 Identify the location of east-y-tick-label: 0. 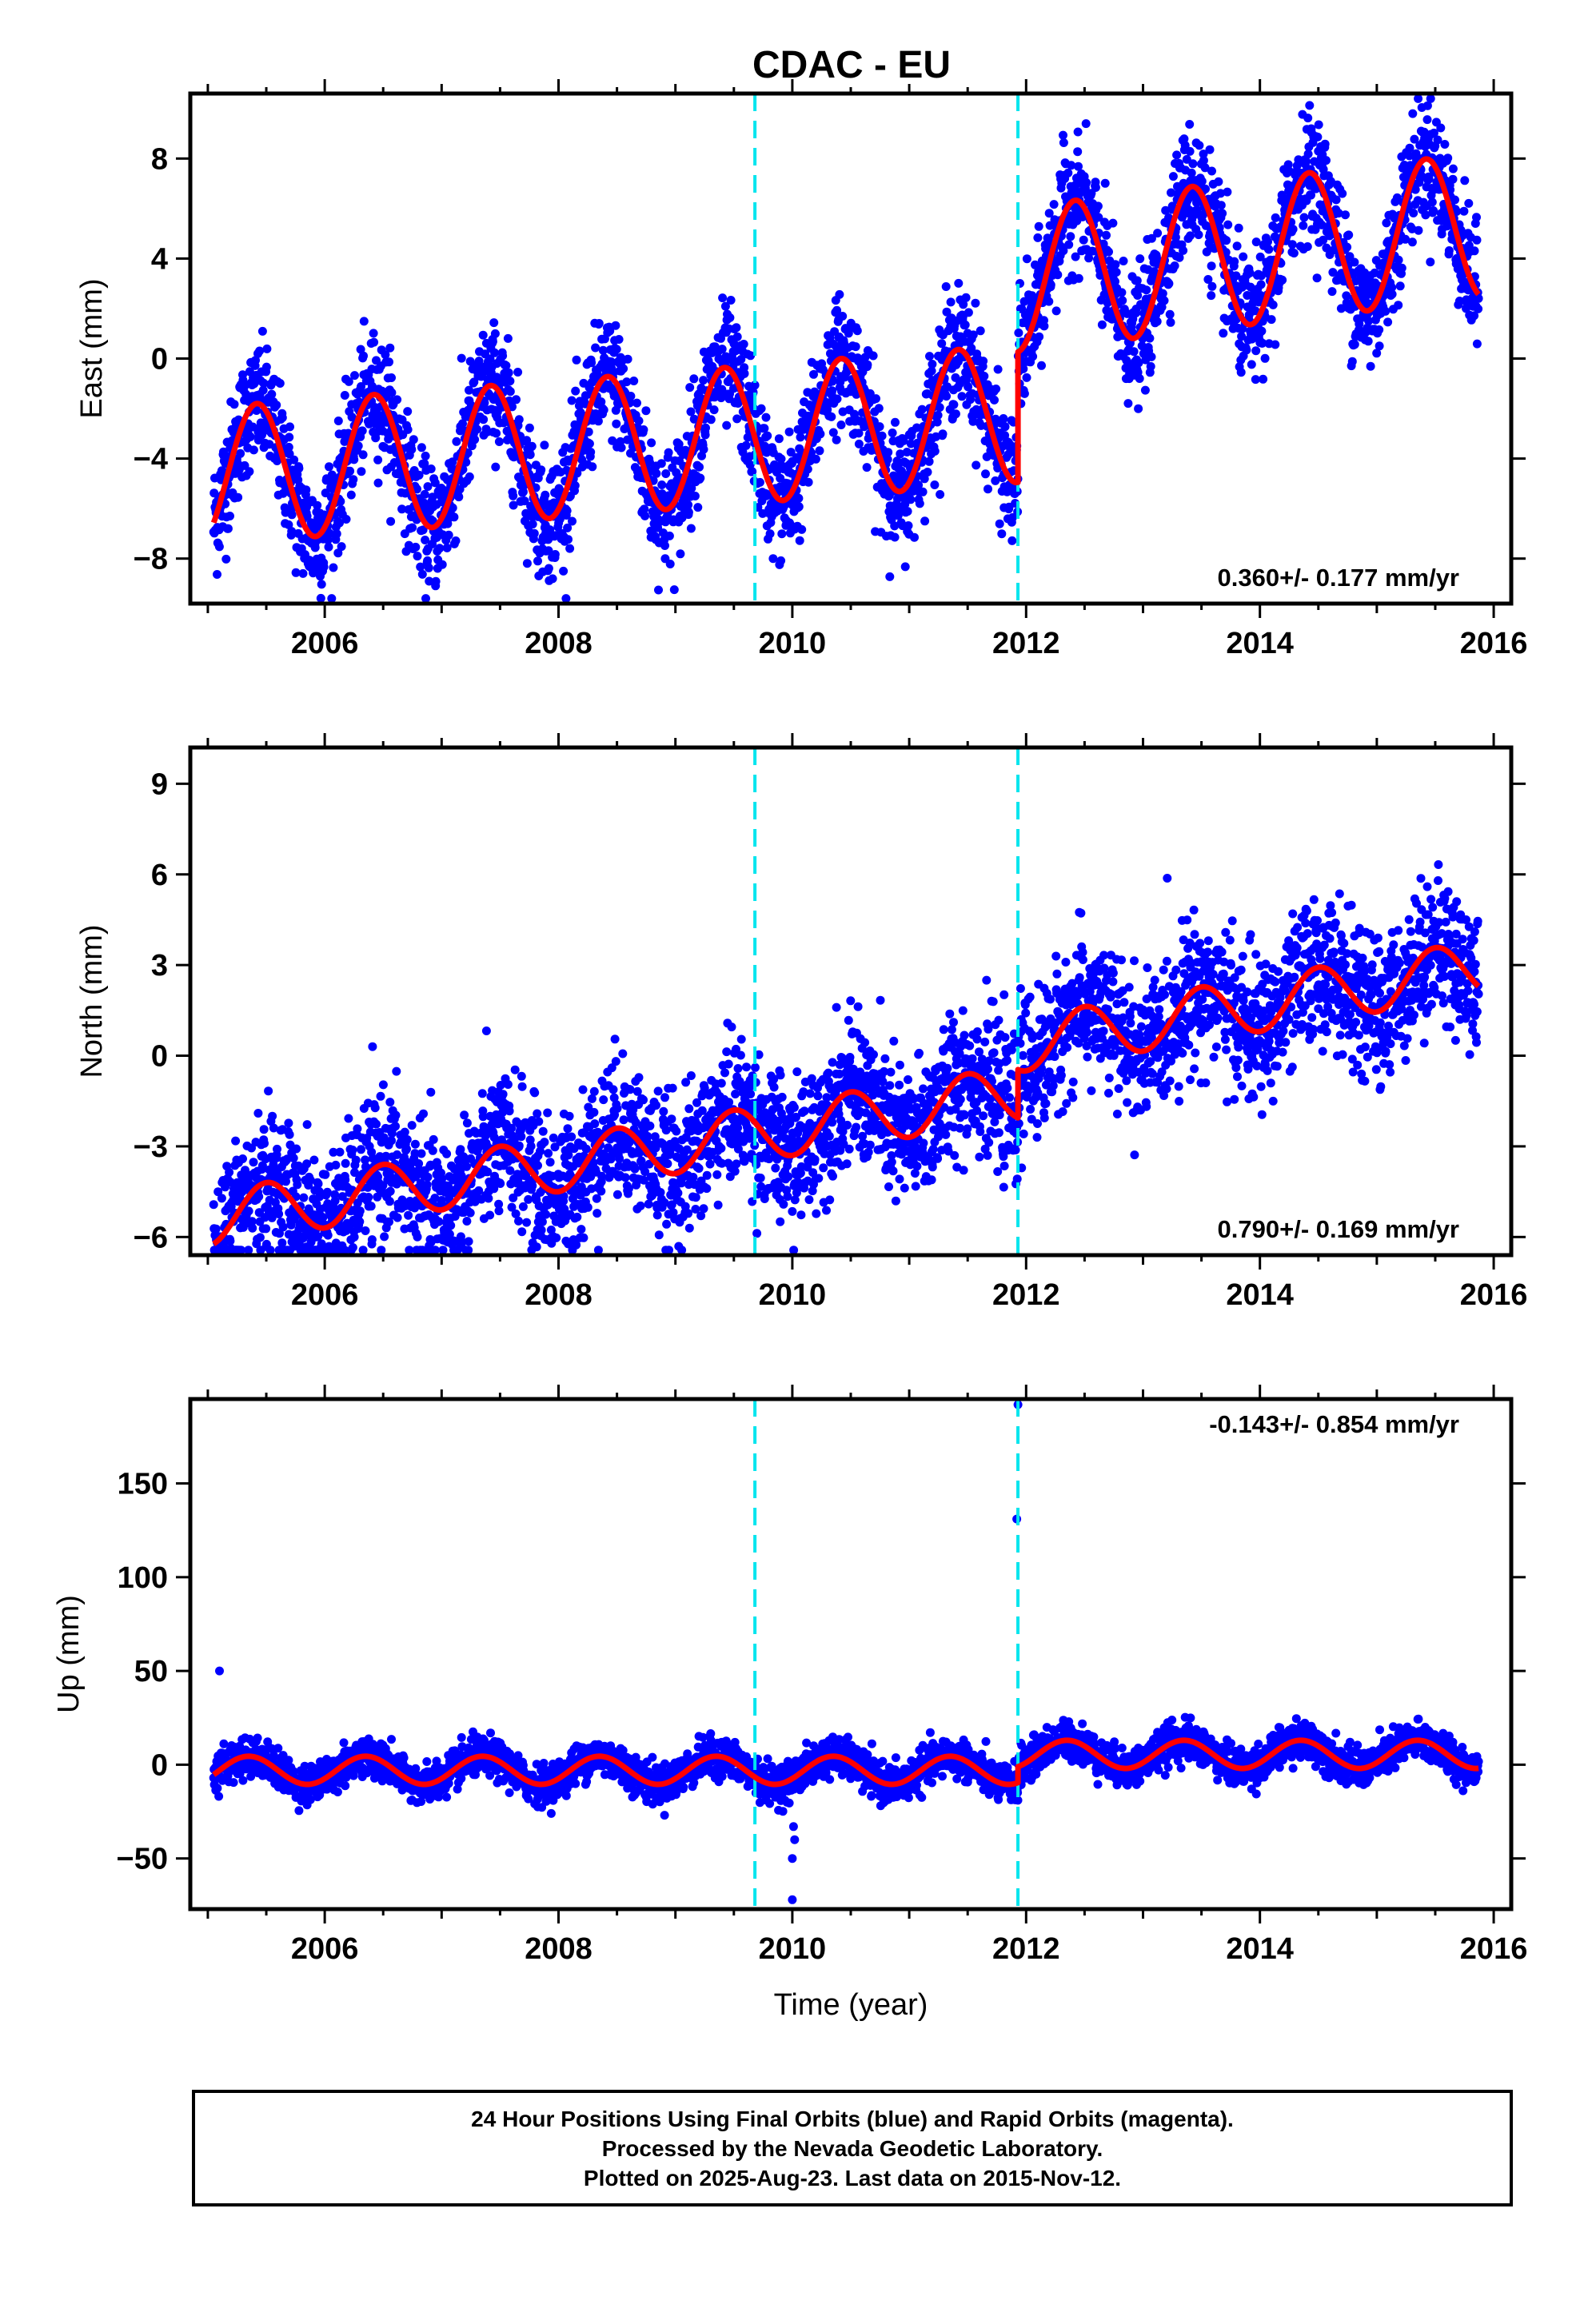
(159, 360).